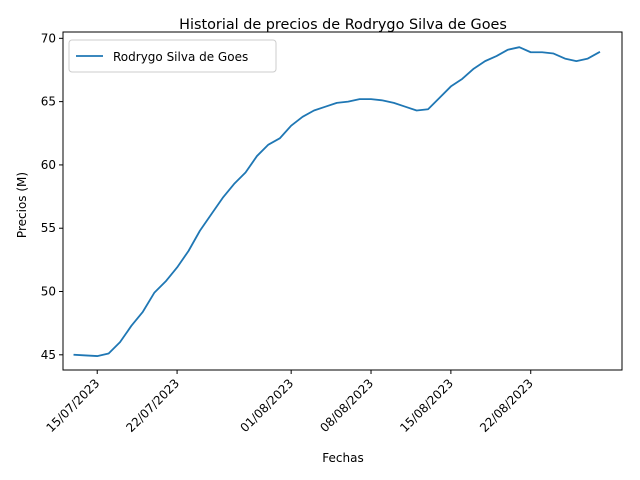 The image size is (640, 480). What do you see at coordinates (48, 102) in the screenshot?
I see `y-tick-label: 65` at bounding box center [48, 102].